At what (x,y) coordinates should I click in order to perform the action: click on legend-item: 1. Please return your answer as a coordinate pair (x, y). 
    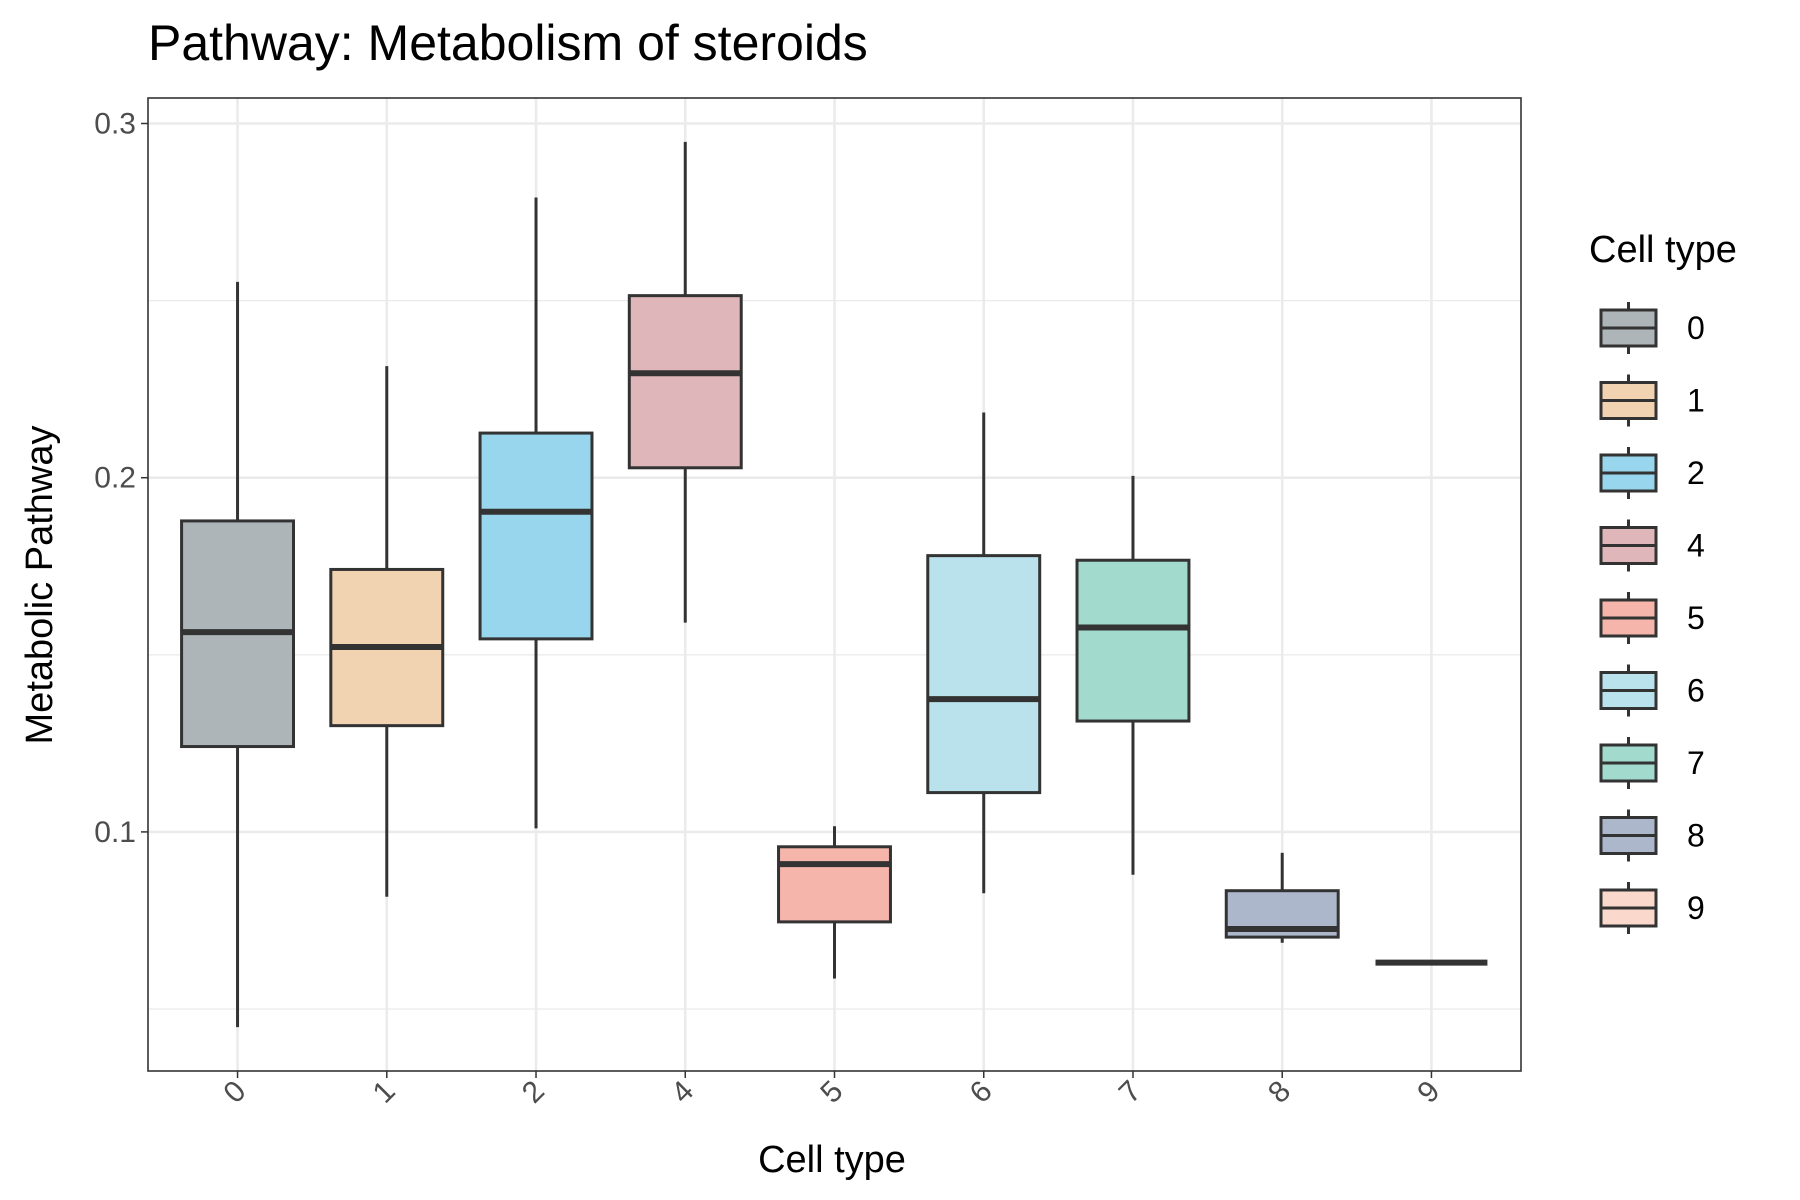
    Looking at the image, I should click on (1652, 400).